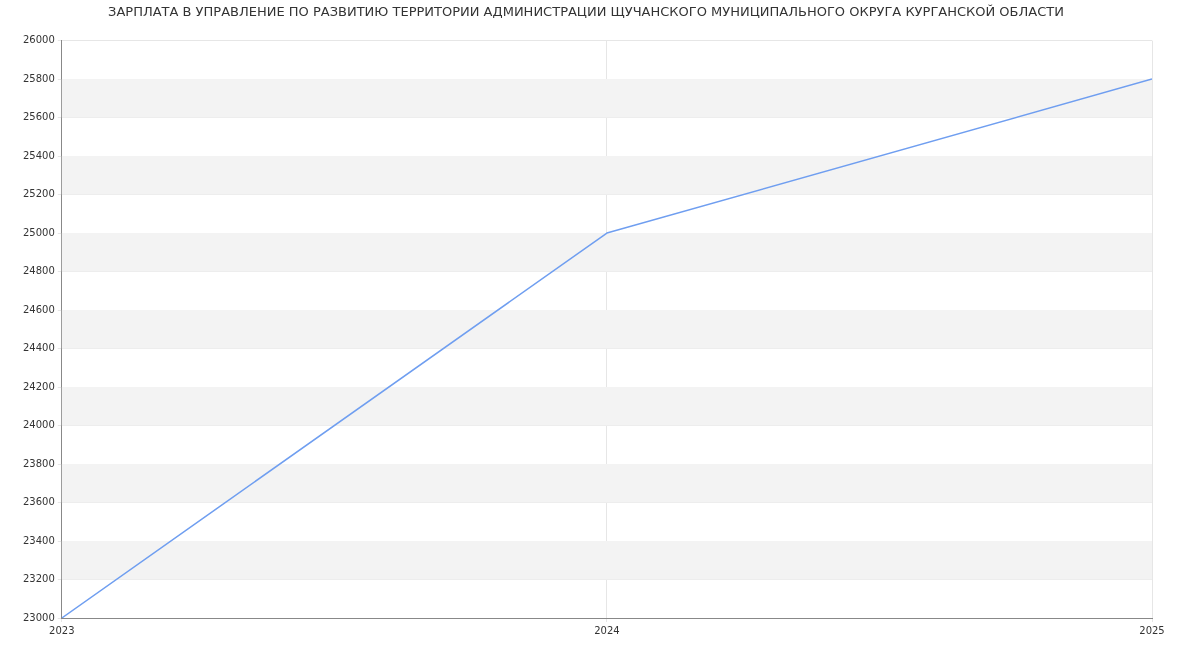  I want to click on y-tick-label: 25200, so click(39, 194).